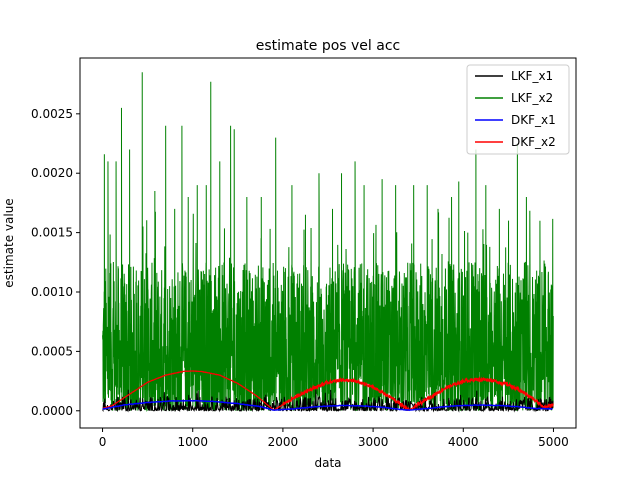  I want to click on x-tick-label: 1000, so click(192, 442).